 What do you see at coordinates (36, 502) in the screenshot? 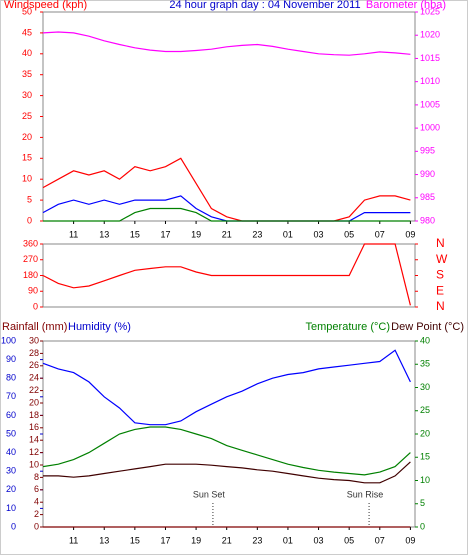
I see `y-tick-label: 4` at bounding box center [36, 502].